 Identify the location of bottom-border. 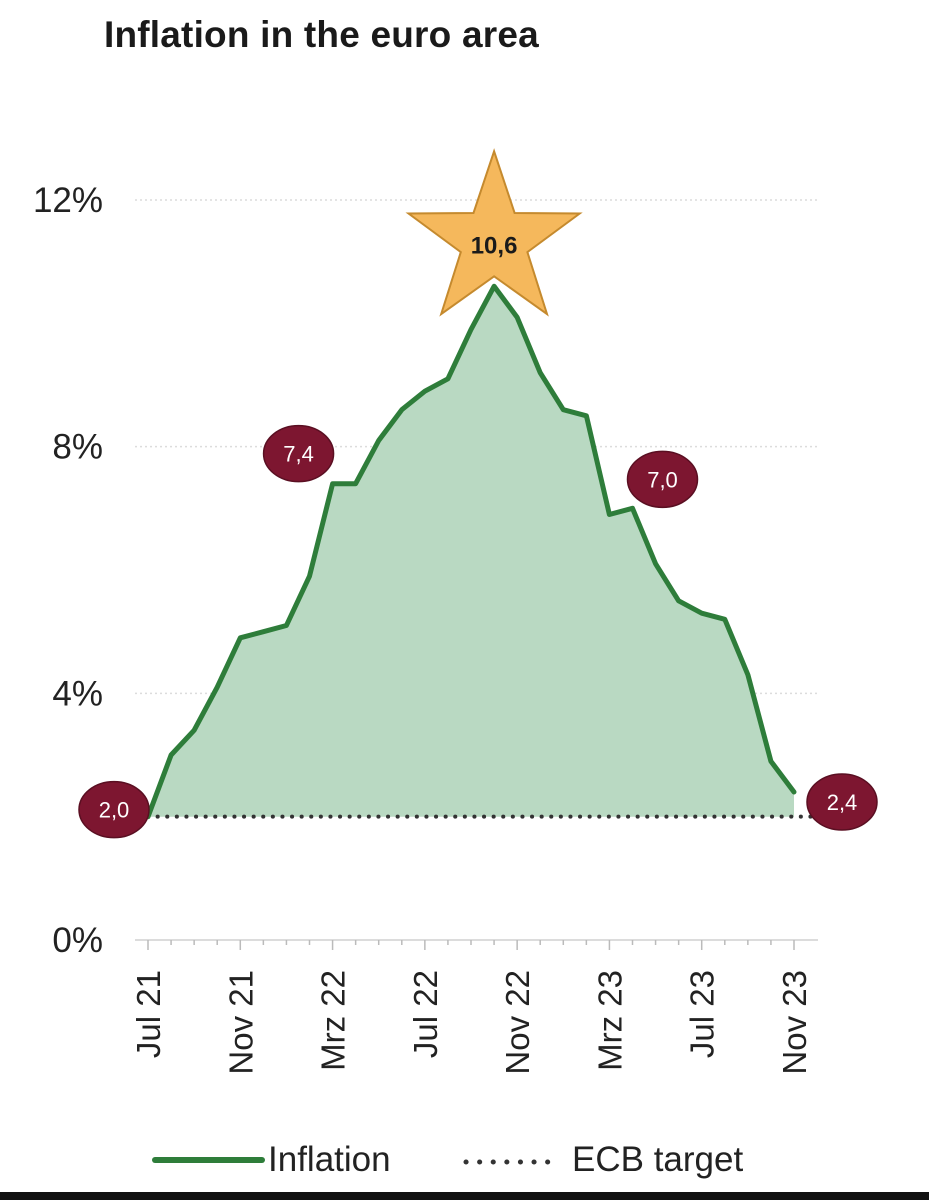
(464, 1196).